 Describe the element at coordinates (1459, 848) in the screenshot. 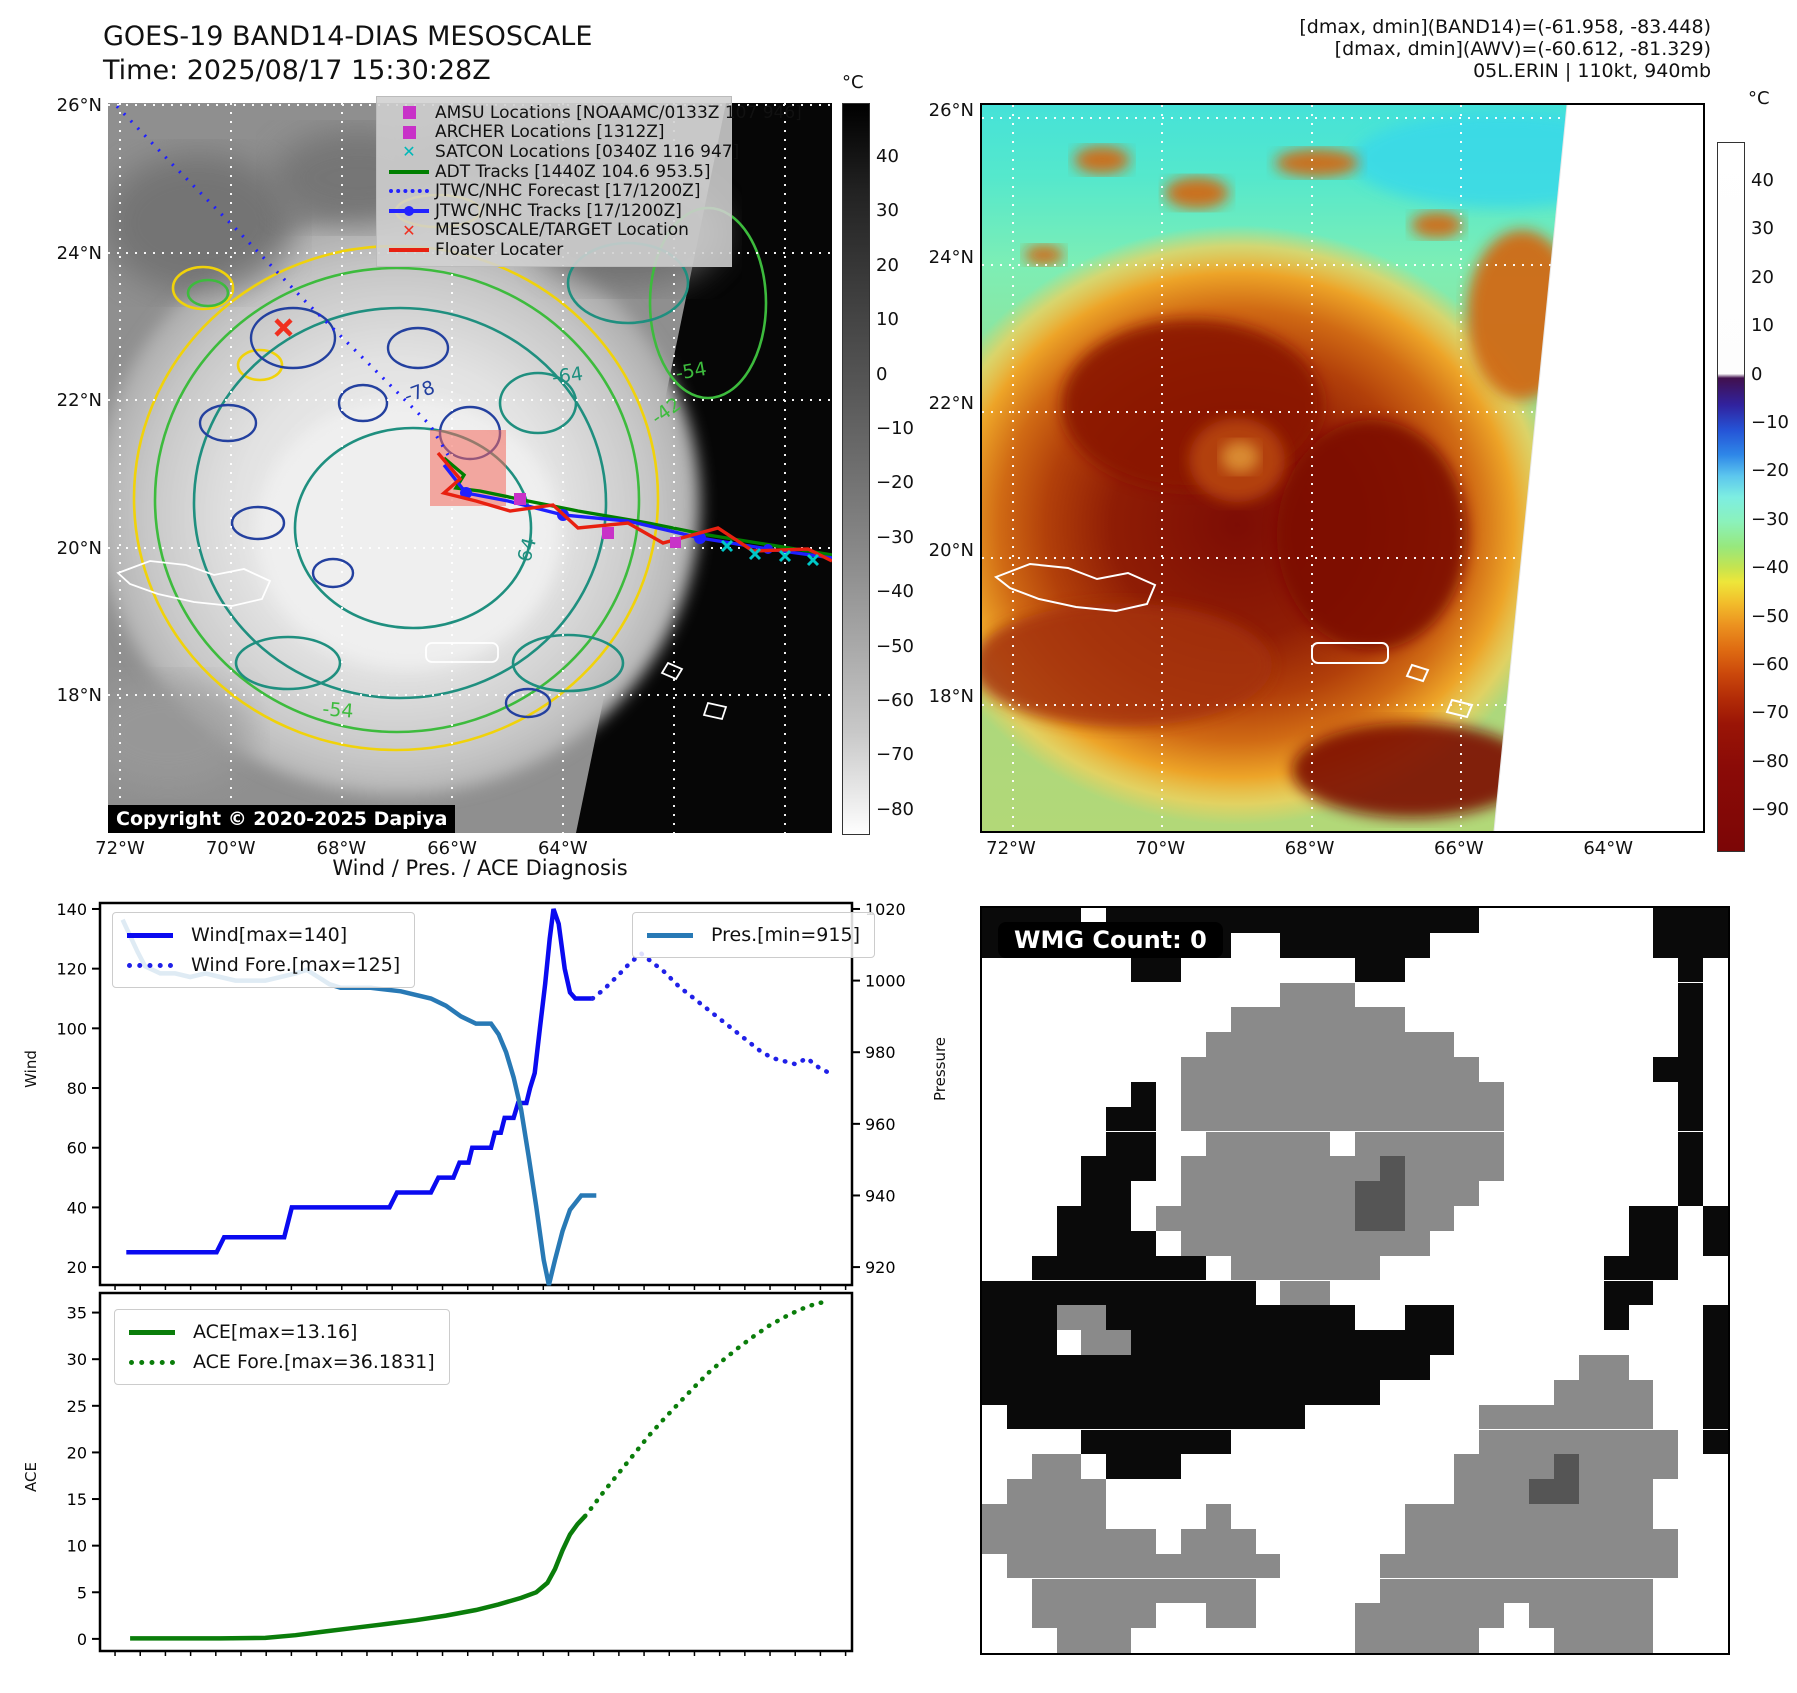

I see `awv-lon-label: 66°W` at that location.